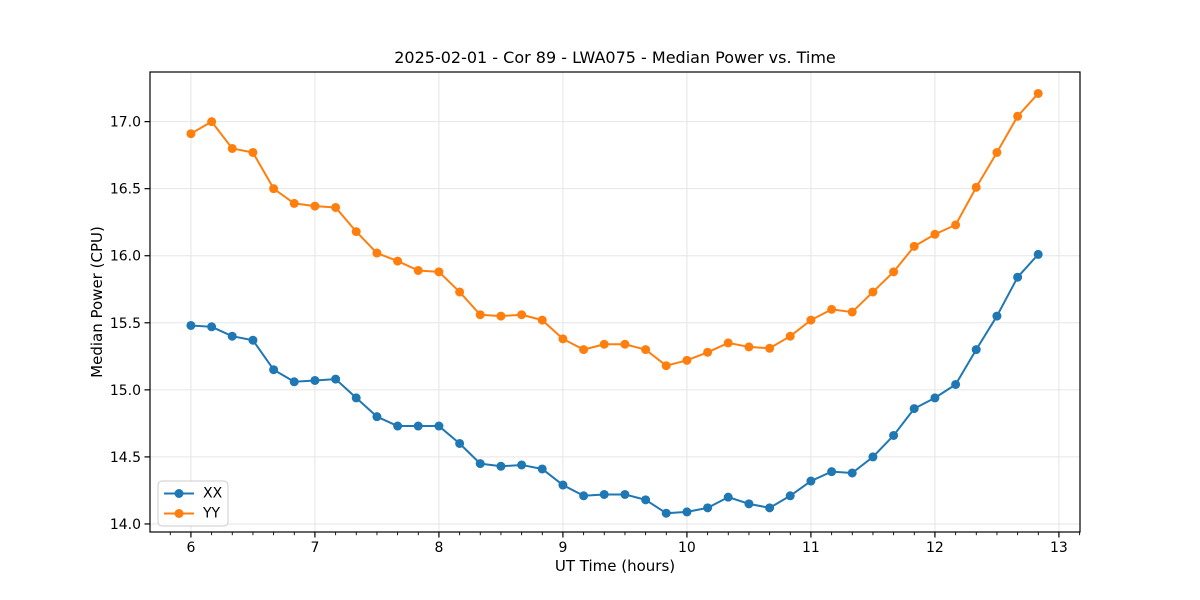 The height and width of the screenshot is (600, 1200). I want to click on legend-label-yy: YY, so click(211, 514).